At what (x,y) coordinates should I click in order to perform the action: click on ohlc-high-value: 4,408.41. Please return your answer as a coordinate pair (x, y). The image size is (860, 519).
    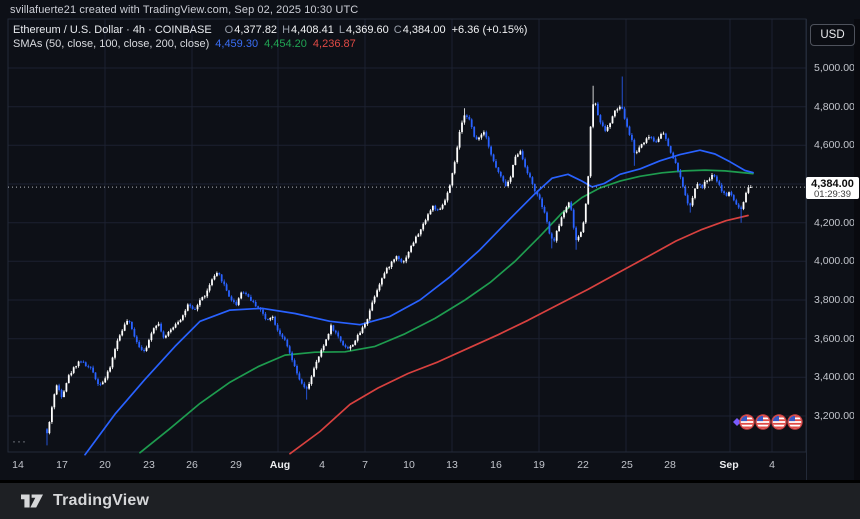
    Looking at the image, I should click on (312, 30).